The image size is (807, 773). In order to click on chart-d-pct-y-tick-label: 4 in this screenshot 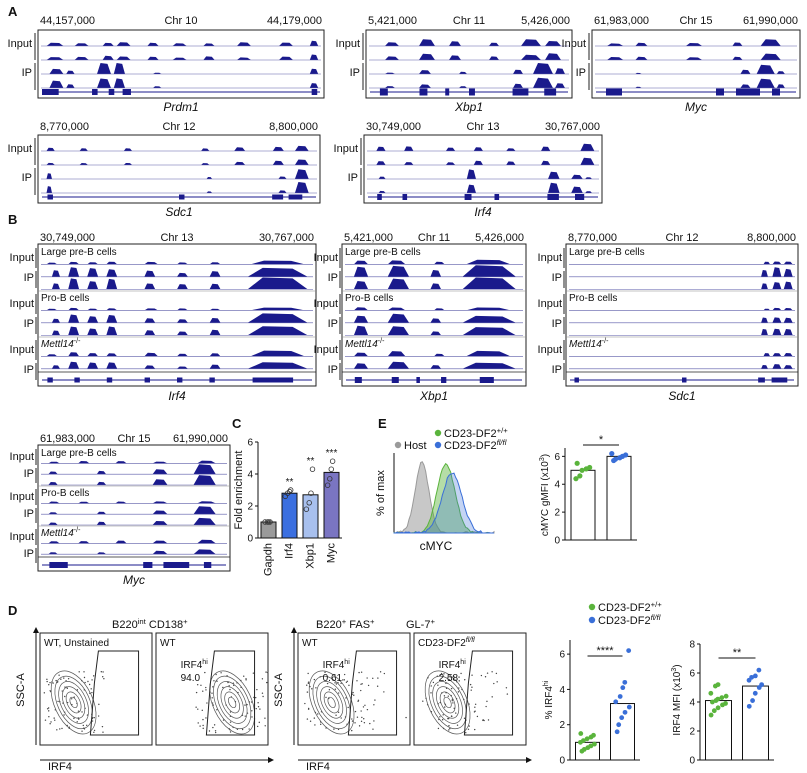, I will do `click(562, 690)`.